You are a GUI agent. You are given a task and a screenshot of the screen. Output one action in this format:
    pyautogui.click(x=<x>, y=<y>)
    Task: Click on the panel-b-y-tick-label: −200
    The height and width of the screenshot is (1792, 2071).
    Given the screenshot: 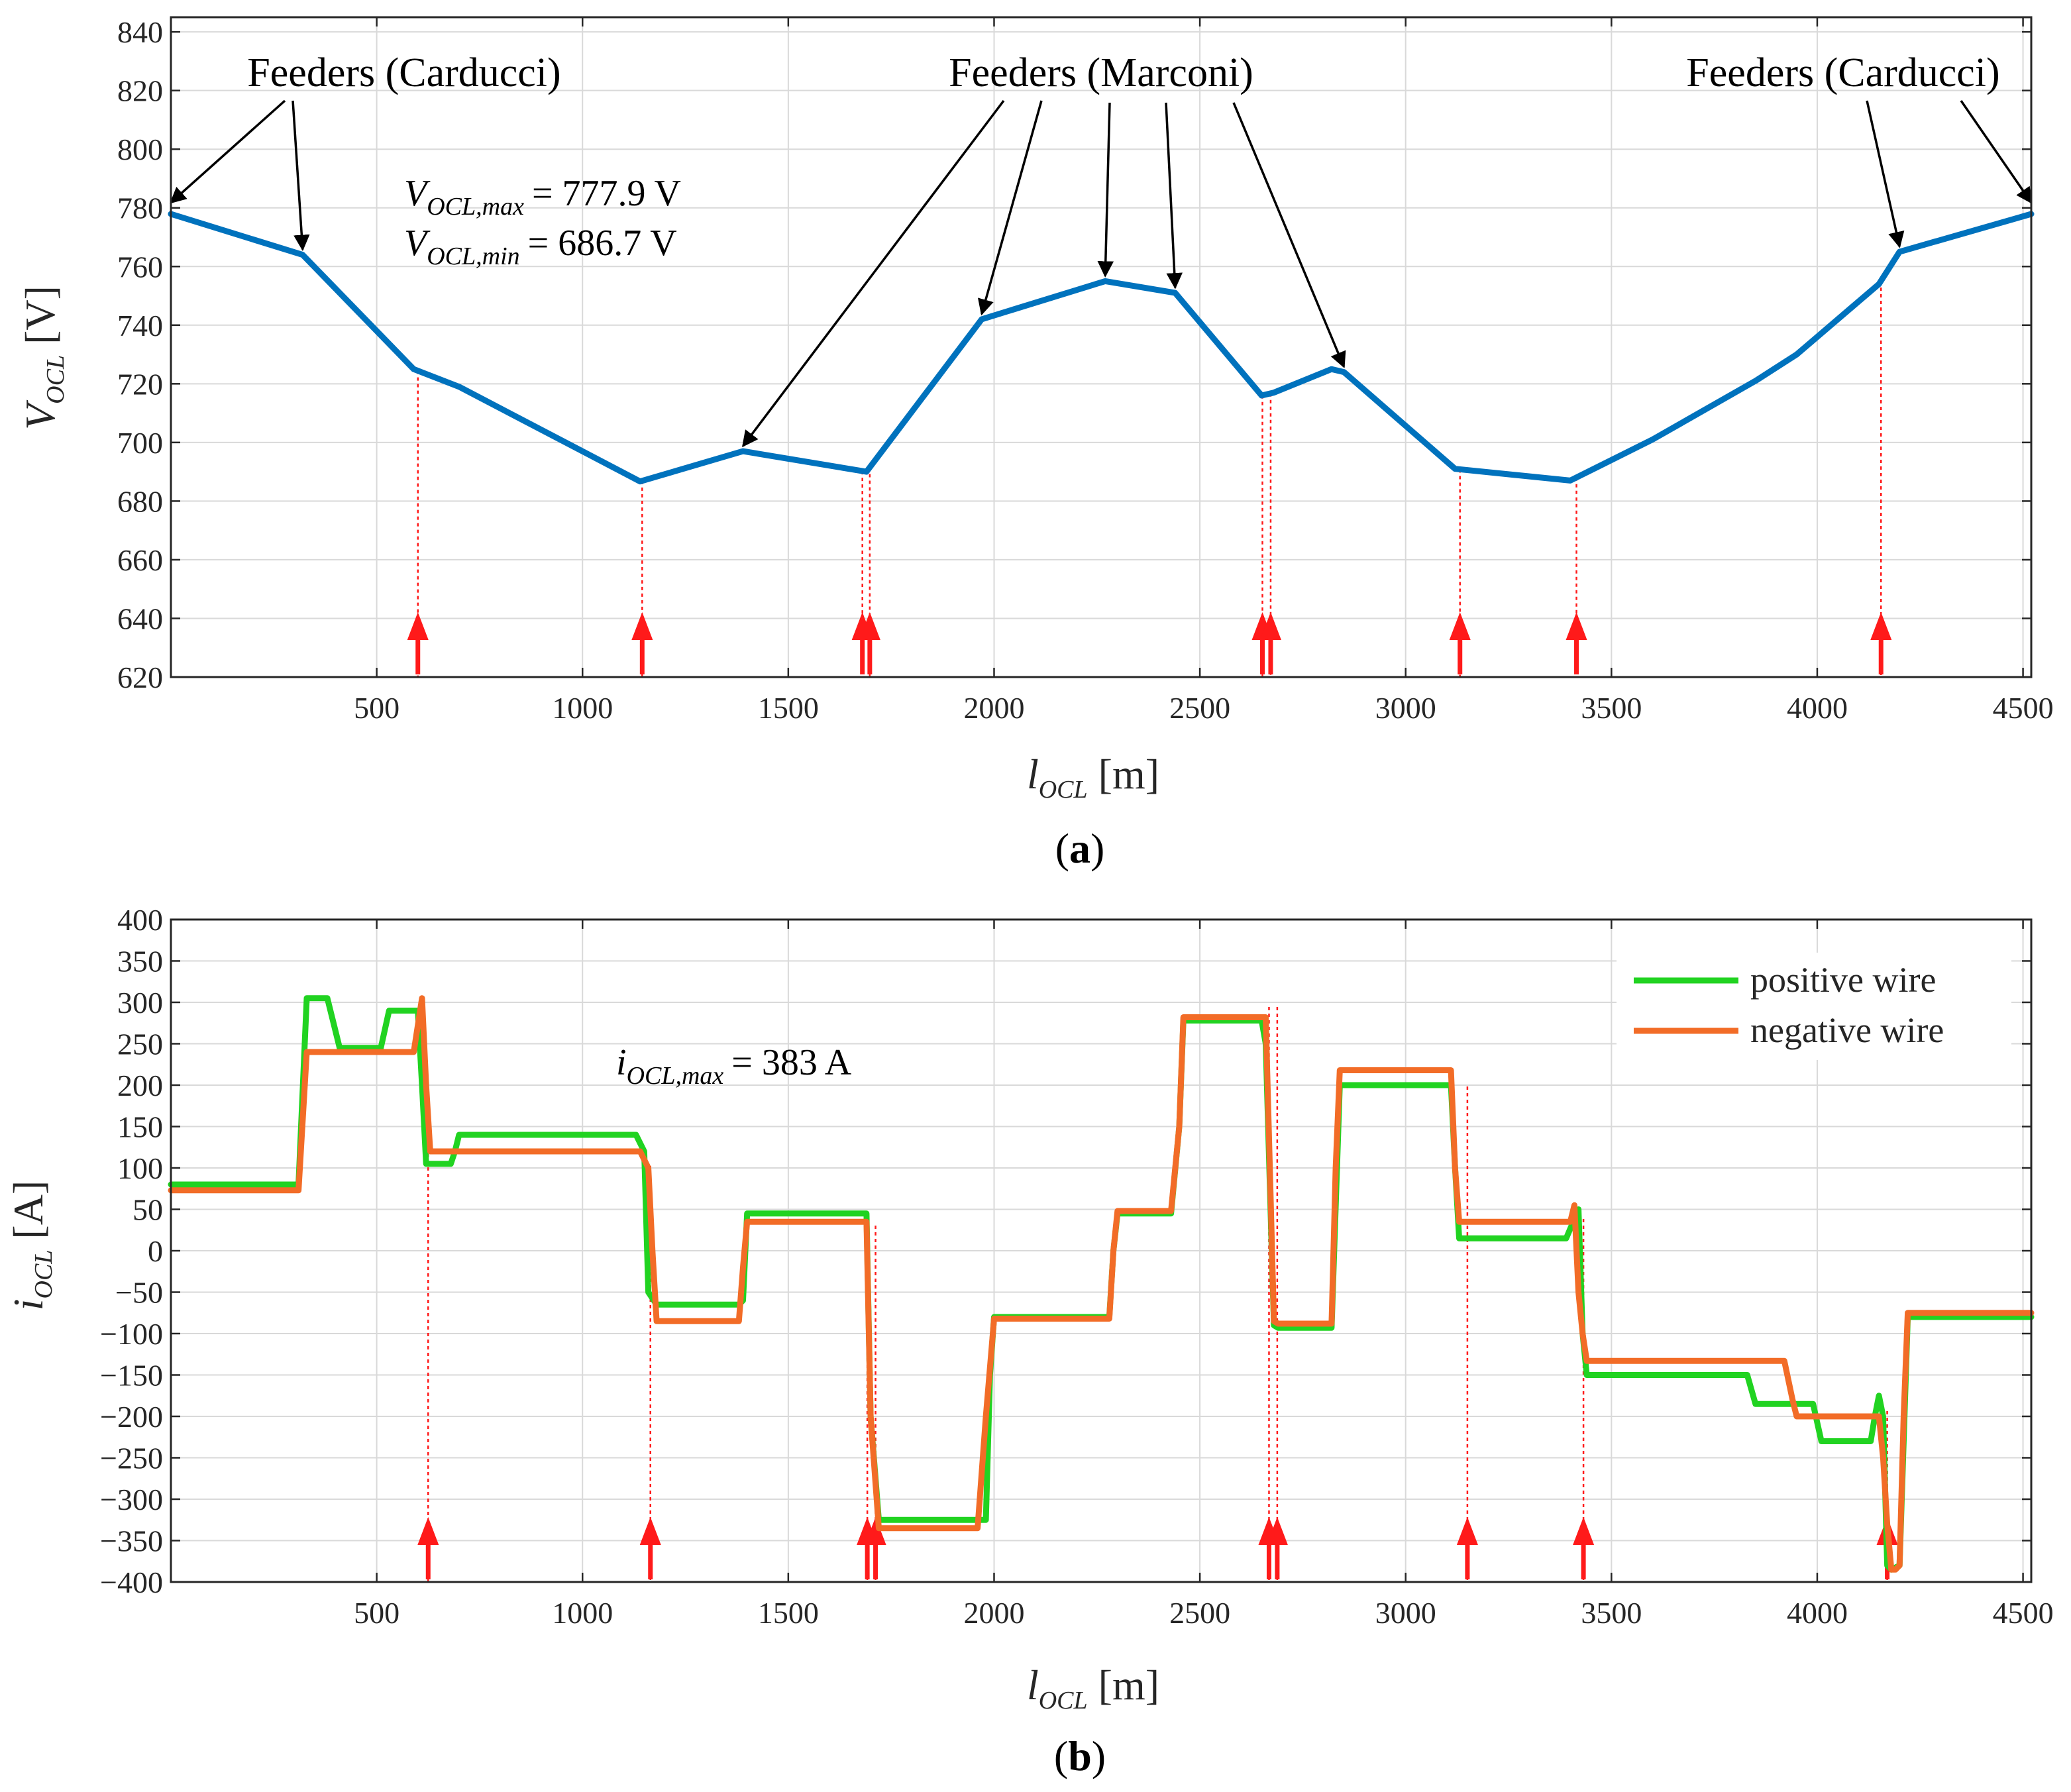 What is the action you would take?
    pyautogui.click(x=131, y=1417)
    